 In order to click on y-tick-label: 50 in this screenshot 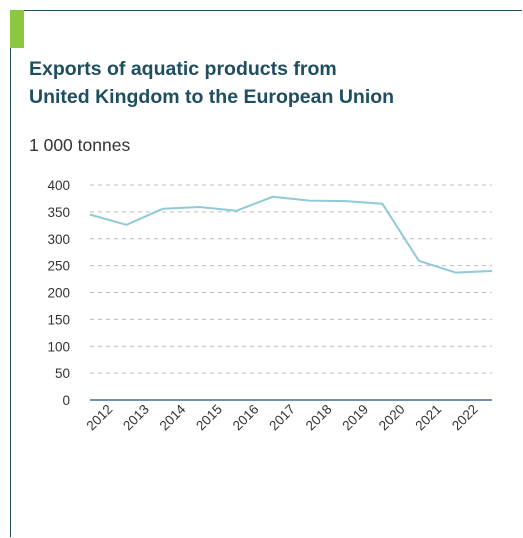, I will do `click(62, 373)`.